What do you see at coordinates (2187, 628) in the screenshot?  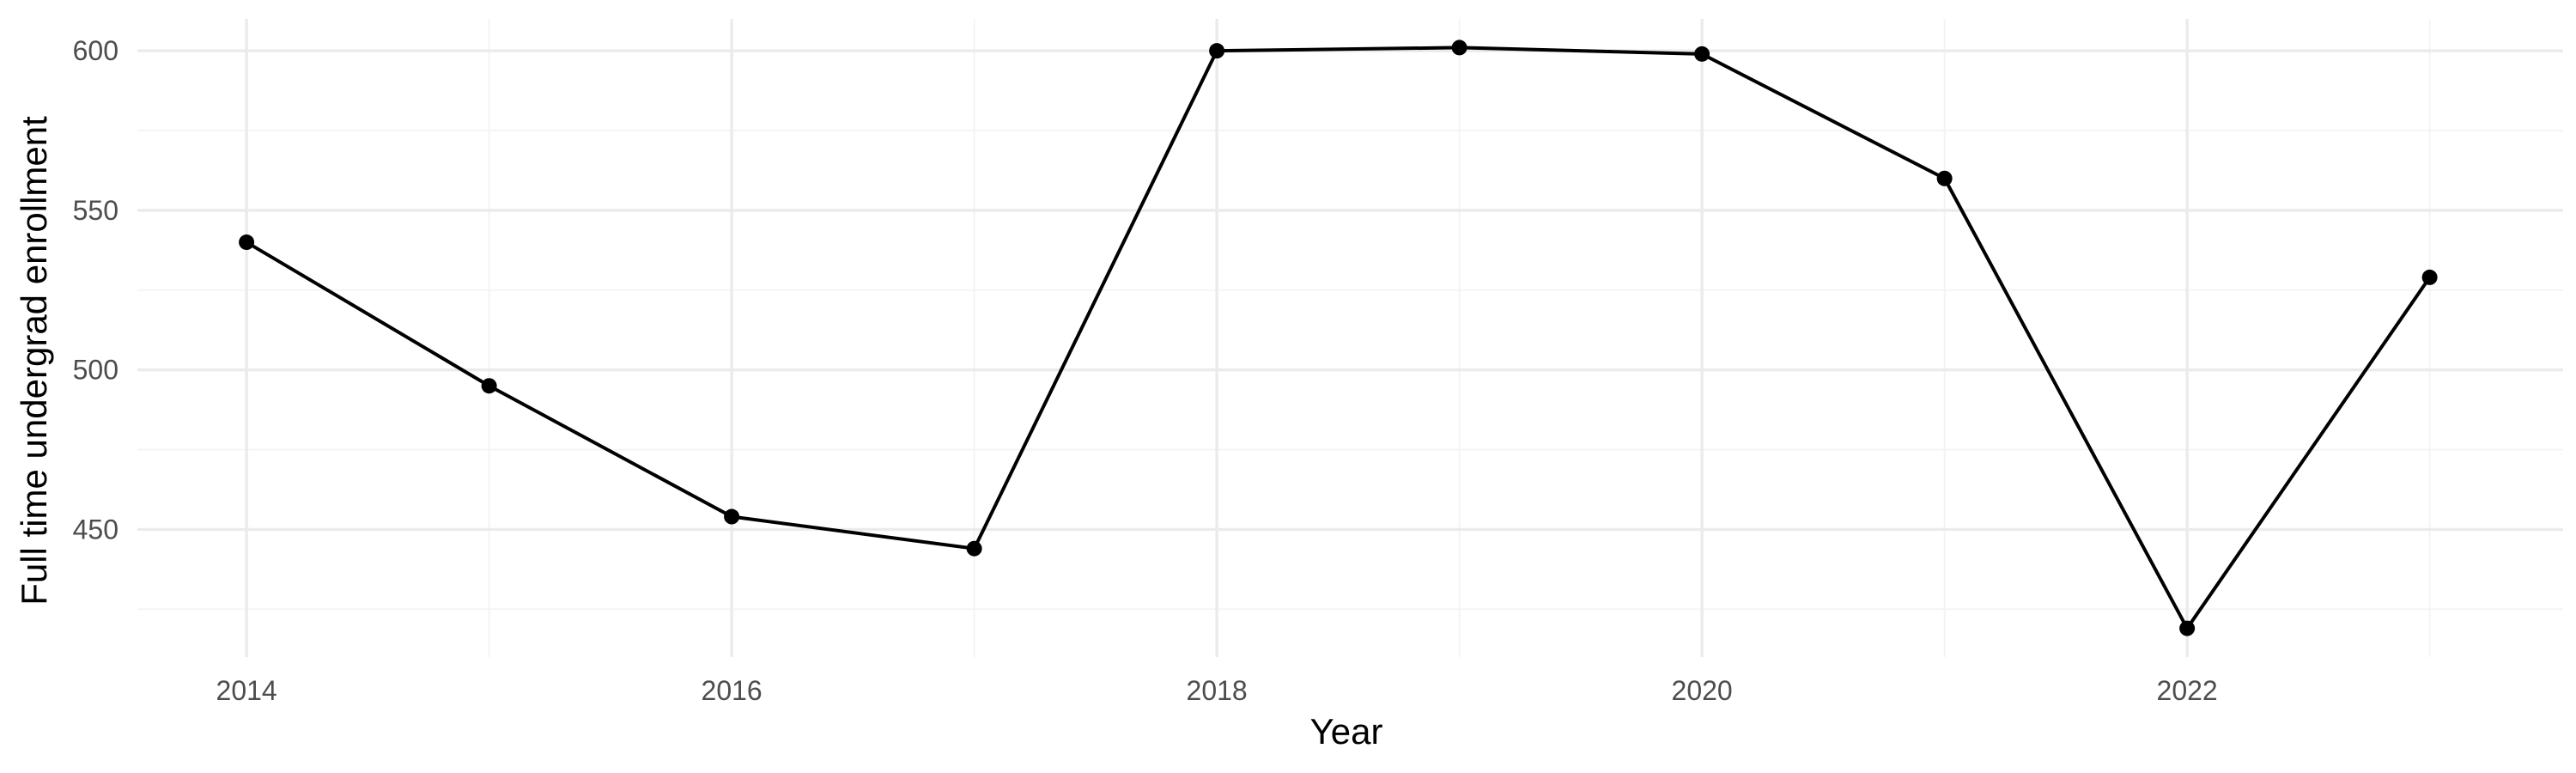 I see `data-point-2022` at bounding box center [2187, 628].